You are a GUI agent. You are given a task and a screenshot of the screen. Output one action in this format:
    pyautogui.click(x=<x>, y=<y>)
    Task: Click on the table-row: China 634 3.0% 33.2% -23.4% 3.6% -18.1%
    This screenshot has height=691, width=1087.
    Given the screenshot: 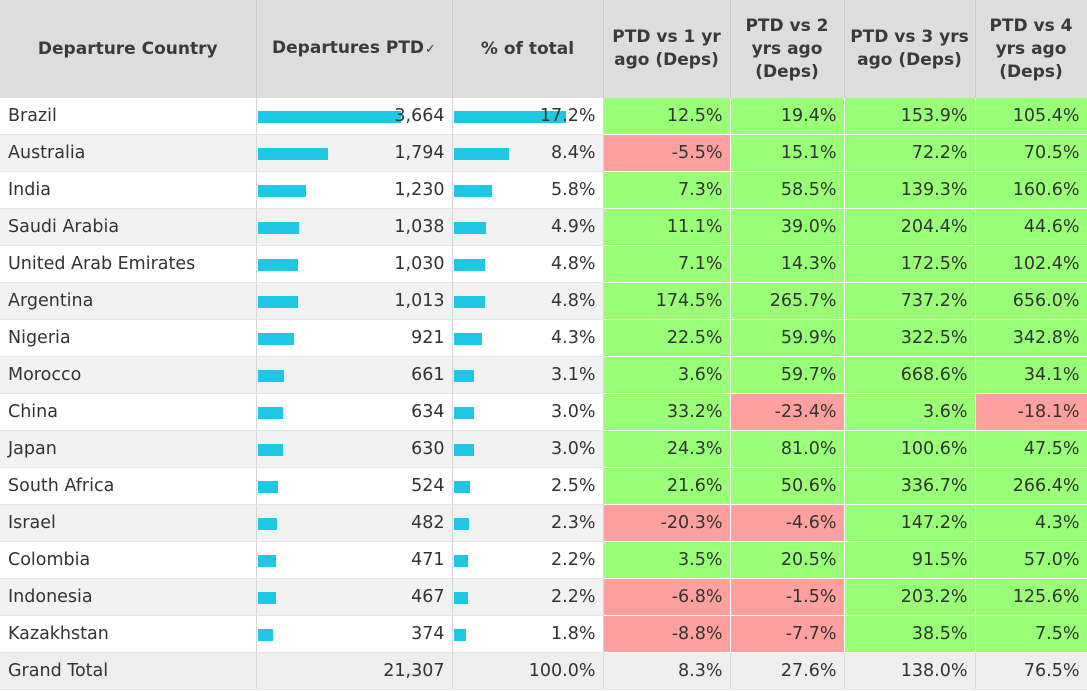 What is the action you would take?
    pyautogui.click(x=543, y=412)
    